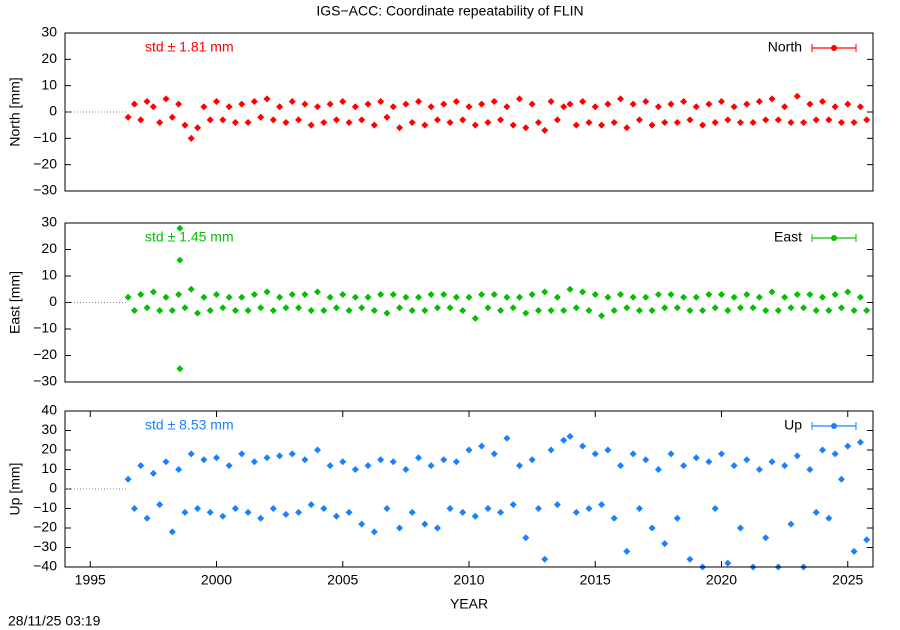 The image size is (900, 630). I want to click on y-tick-label: 10, so click(49, 275).